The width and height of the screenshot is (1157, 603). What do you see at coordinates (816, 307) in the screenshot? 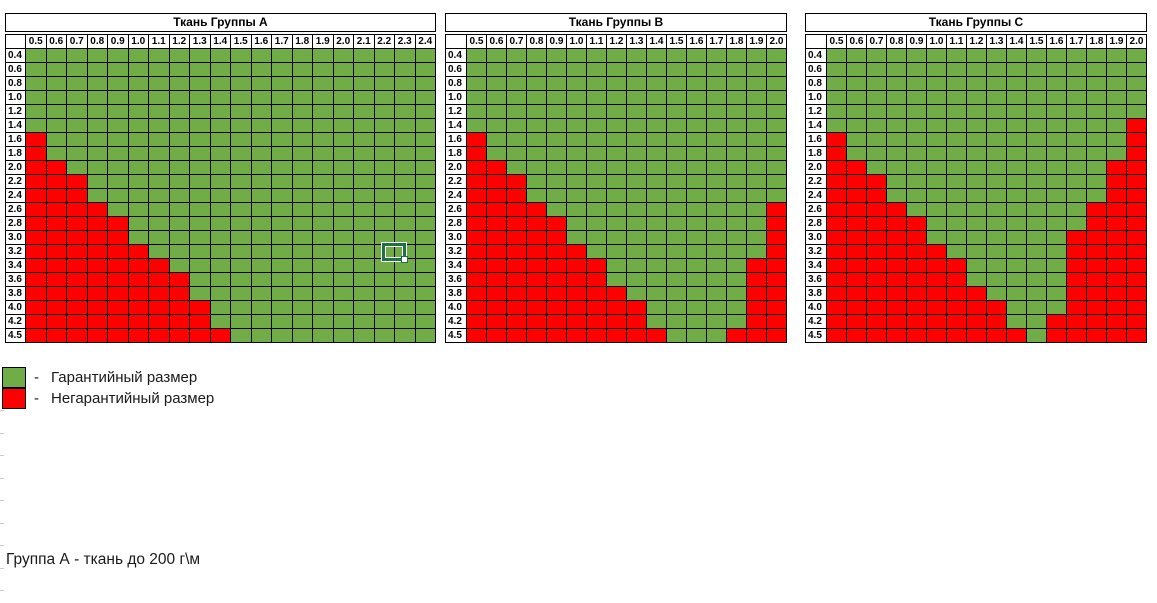
I see `row-header: 4.0` at bounding box center [816, 307].